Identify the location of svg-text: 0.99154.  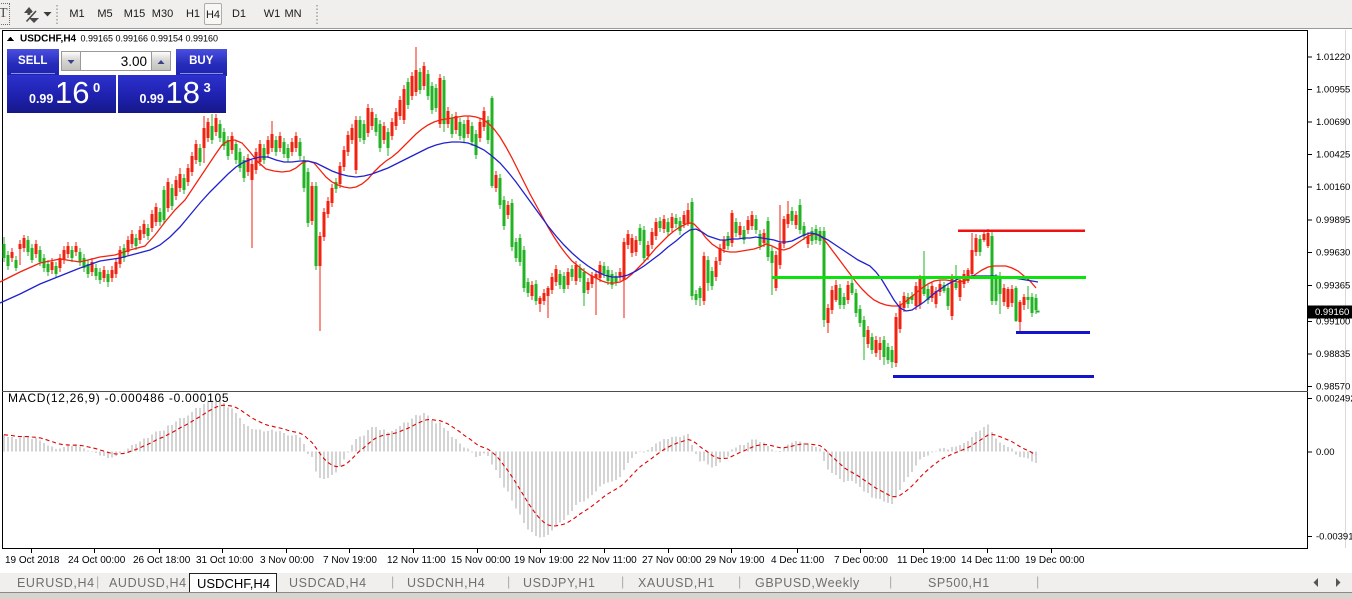
(167, 39).